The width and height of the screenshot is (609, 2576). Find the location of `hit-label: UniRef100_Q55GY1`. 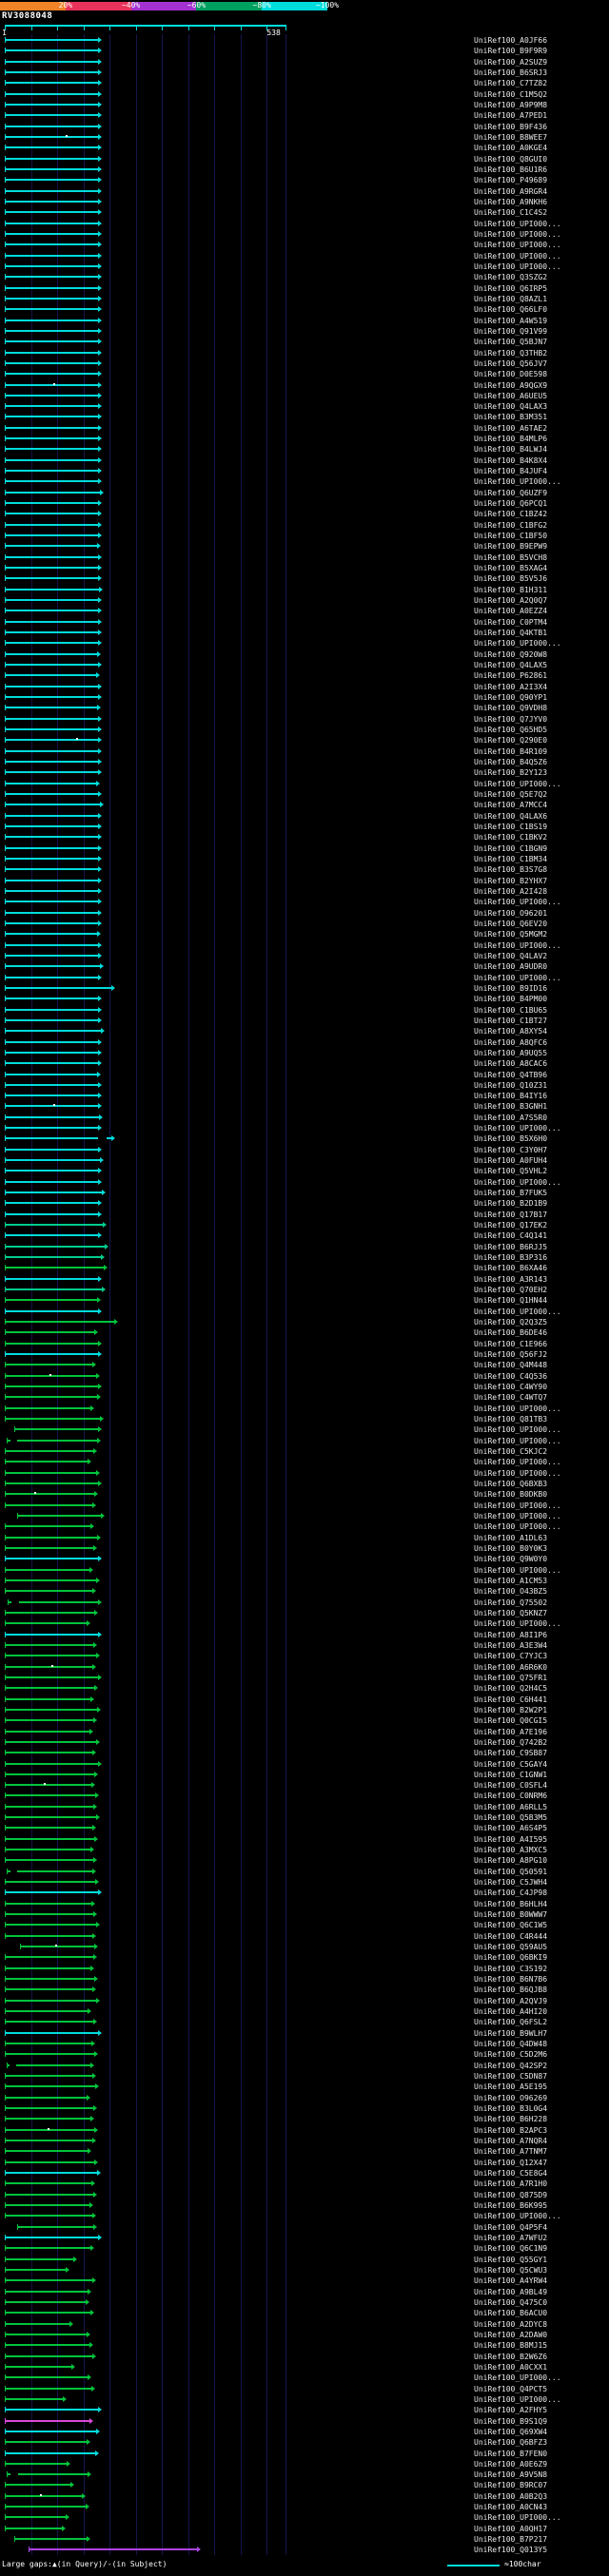

hit-label: UniRef100_Q55GY1 is located at coordinates (511, 2259).